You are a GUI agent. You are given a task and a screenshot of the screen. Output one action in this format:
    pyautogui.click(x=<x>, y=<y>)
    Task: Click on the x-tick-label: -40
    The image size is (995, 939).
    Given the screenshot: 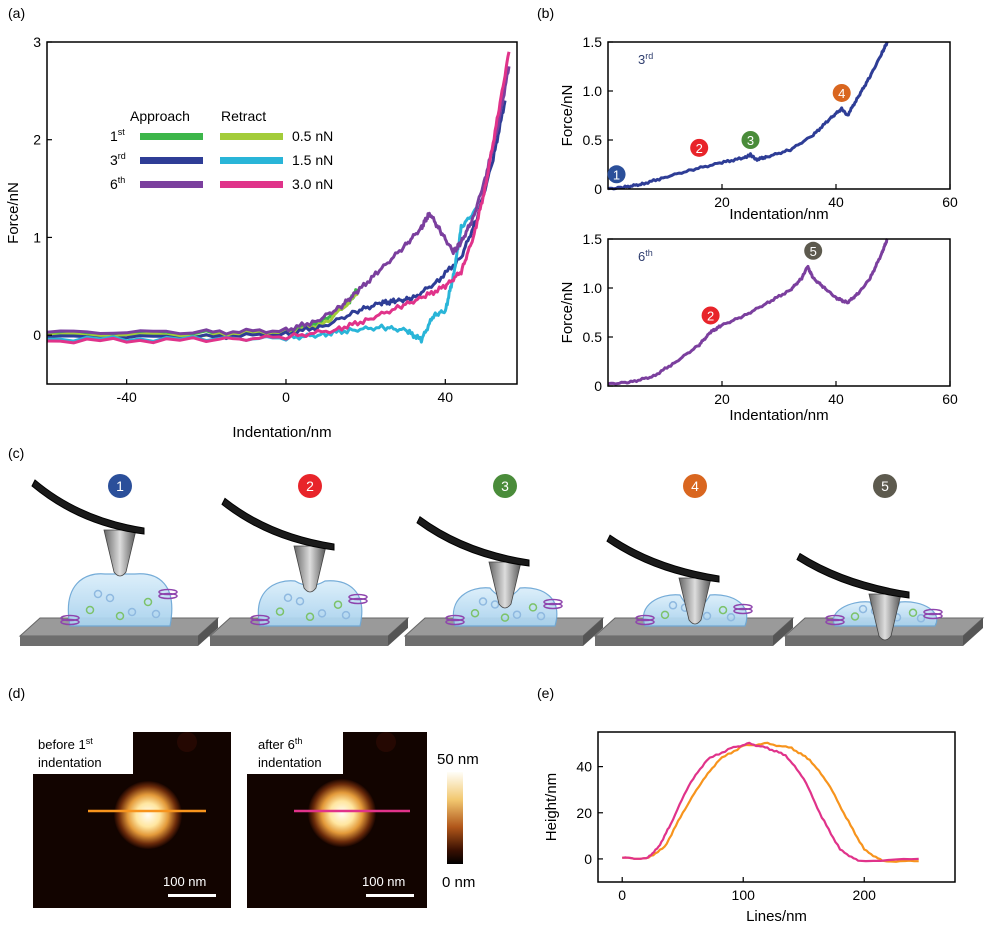 What is the action you would take?
    pyautogui.click(x=127, y=397)
    